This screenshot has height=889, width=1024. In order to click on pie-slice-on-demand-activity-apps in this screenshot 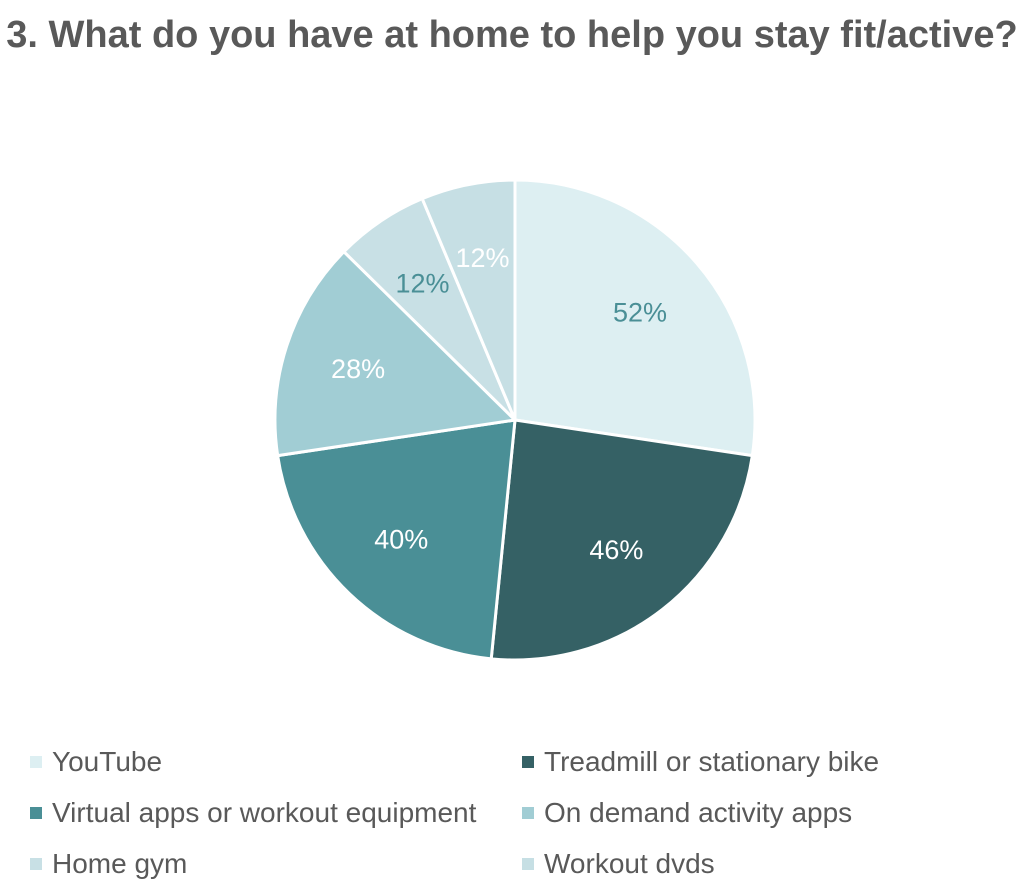, I will do `click(395, 354)`.